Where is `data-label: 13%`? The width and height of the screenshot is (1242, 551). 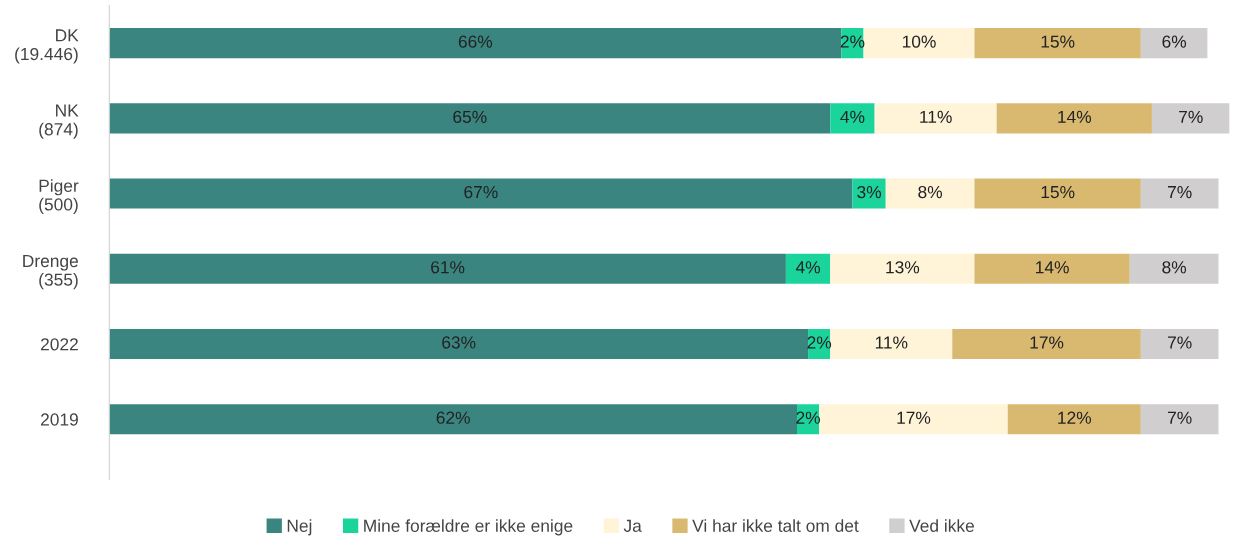 data-label: 13% is located at coordinates (903, 267).